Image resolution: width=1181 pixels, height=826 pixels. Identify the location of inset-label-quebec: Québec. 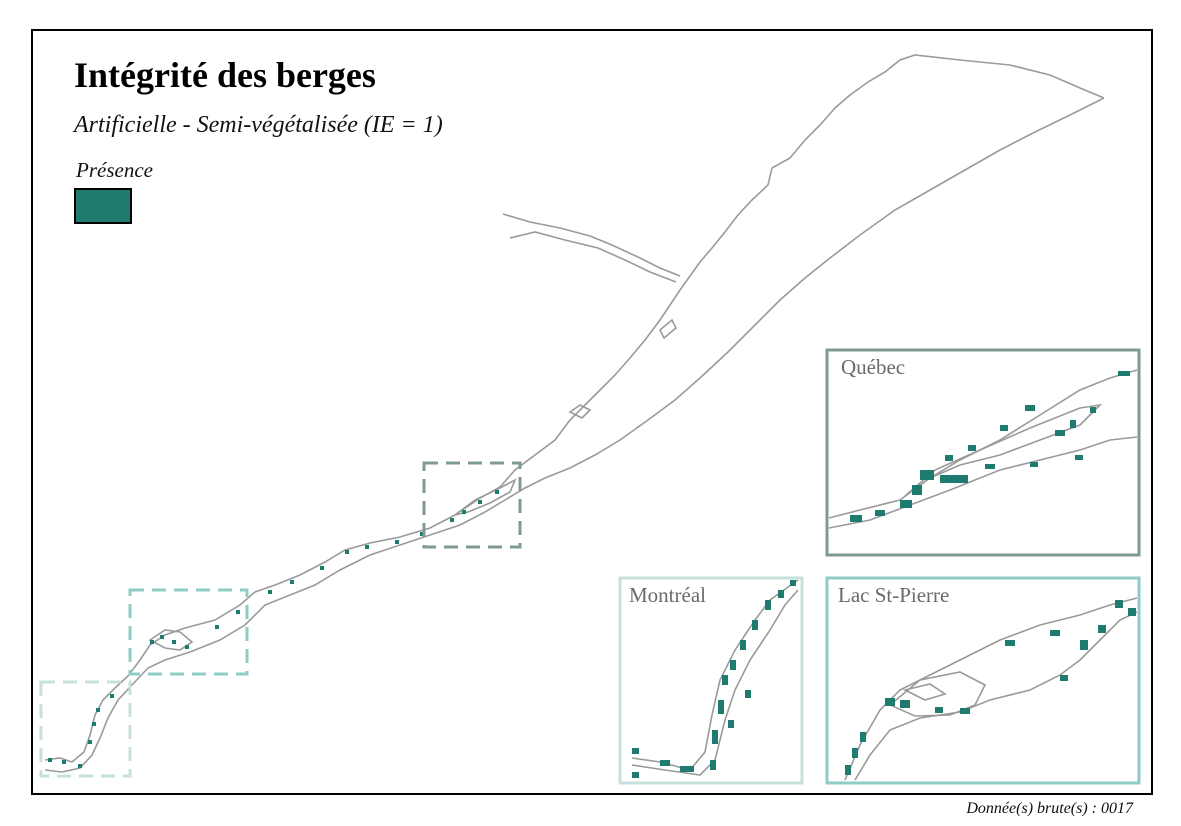
(873, 367).